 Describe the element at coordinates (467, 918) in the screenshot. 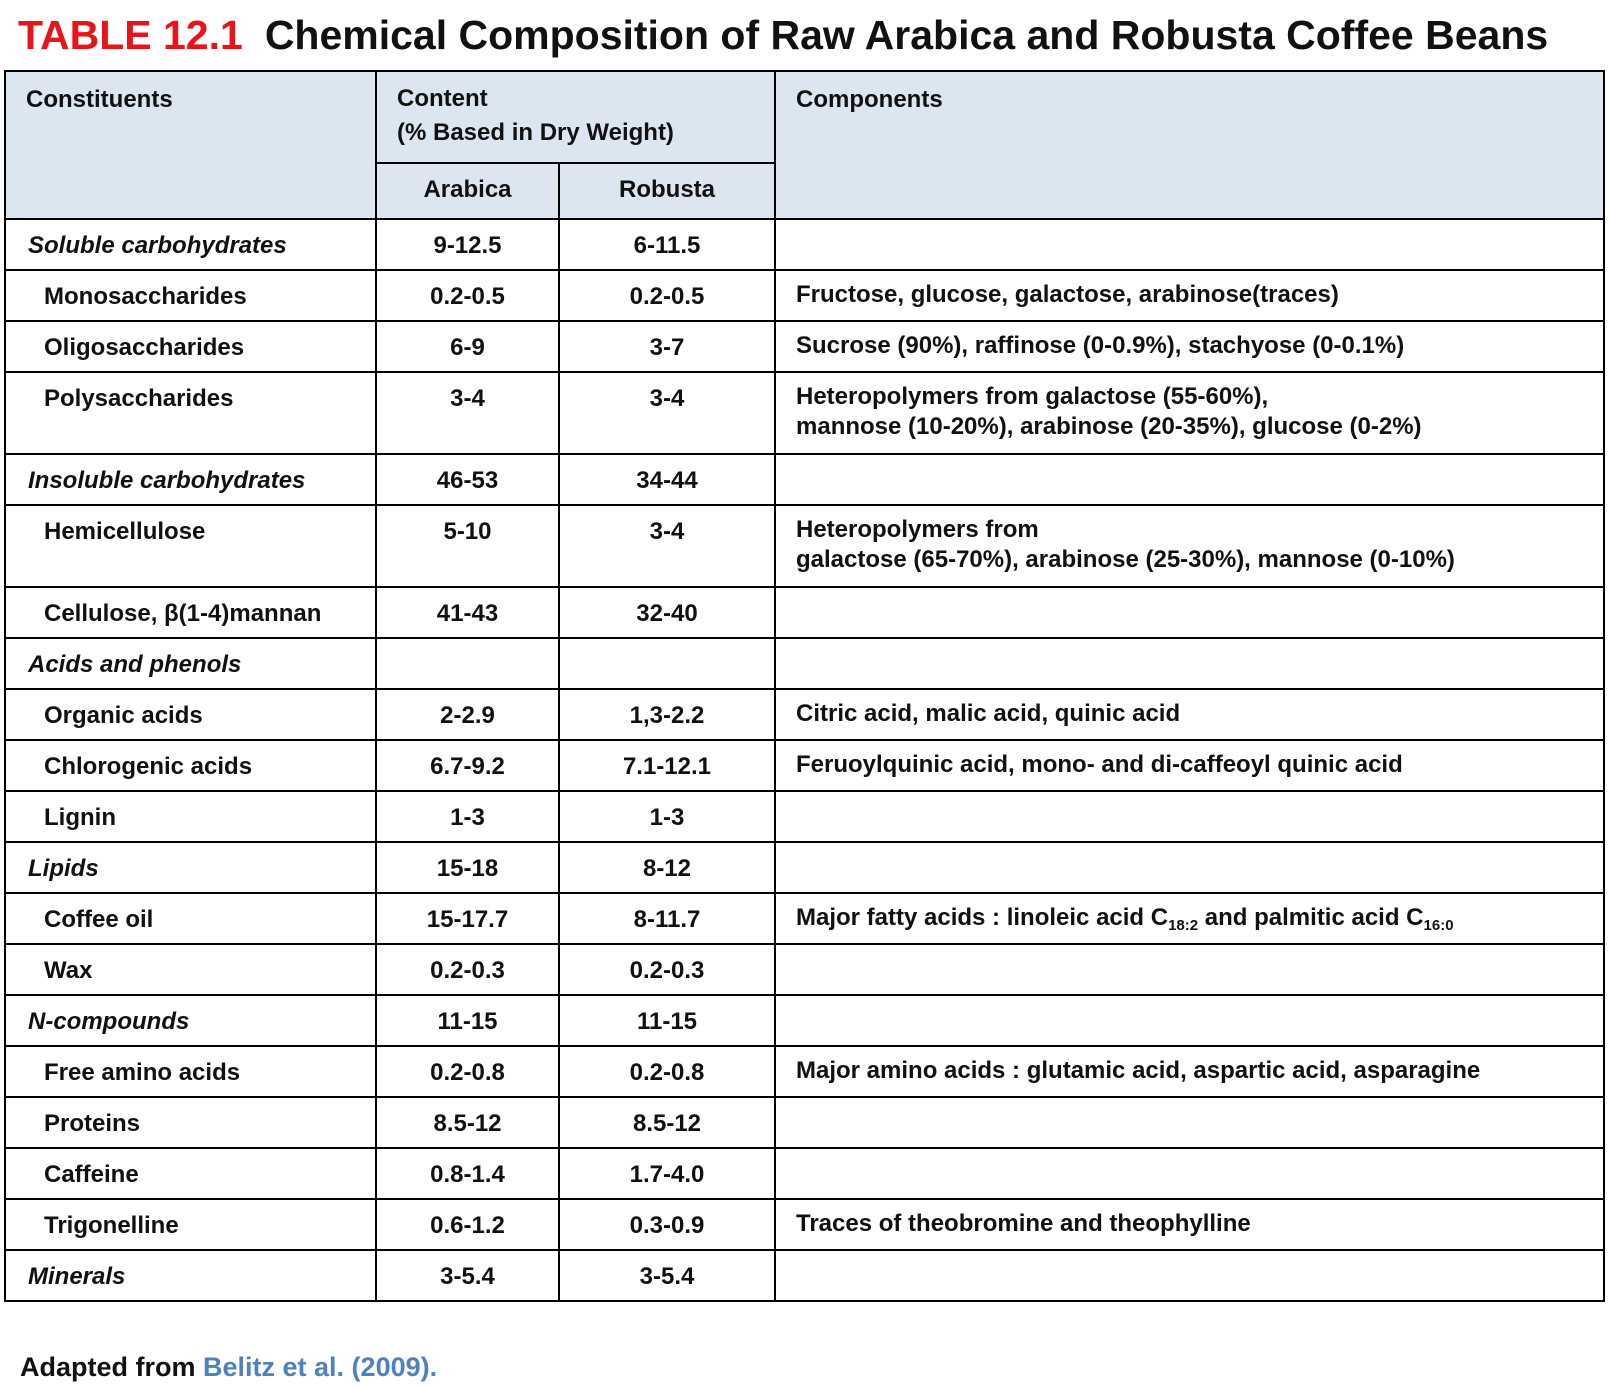

I see `arabica-cell: 15-17.7` at that location.